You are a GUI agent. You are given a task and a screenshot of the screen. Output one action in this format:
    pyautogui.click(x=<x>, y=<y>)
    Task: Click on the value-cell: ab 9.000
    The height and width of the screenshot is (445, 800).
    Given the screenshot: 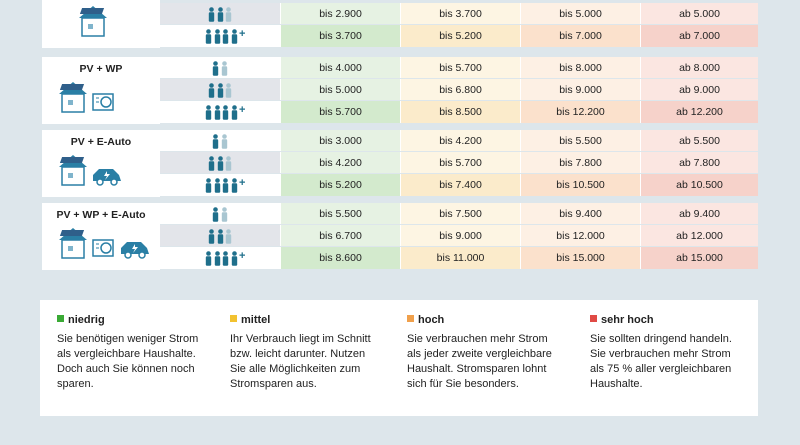 What is the action you would take?
    pyautogui.click(x=699, y=90)
    